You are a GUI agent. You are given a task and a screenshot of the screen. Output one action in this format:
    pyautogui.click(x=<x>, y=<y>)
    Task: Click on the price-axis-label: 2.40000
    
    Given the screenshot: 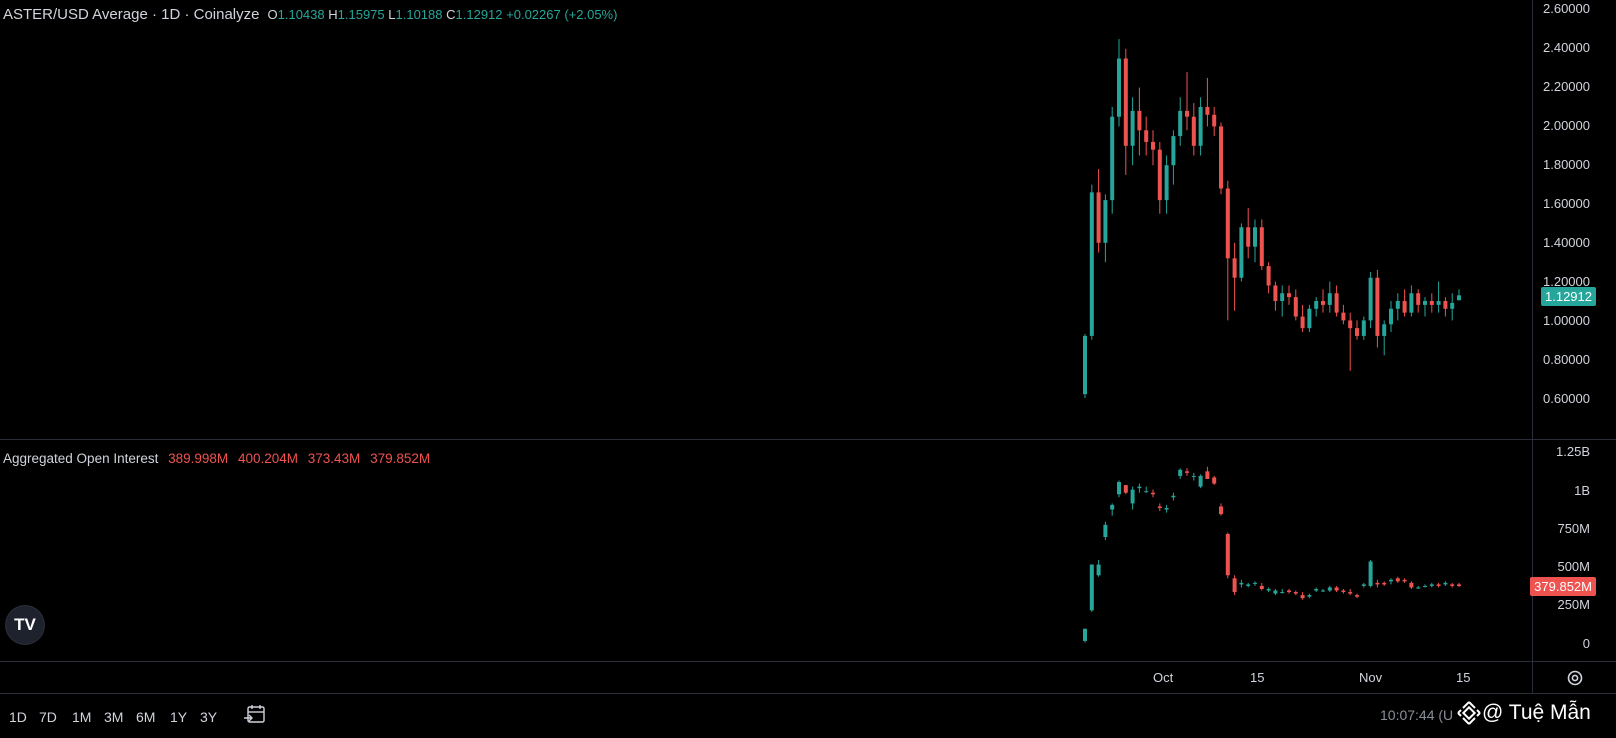 What is the action you would take?
    pyautogui.click(x=1566, y=47)
    